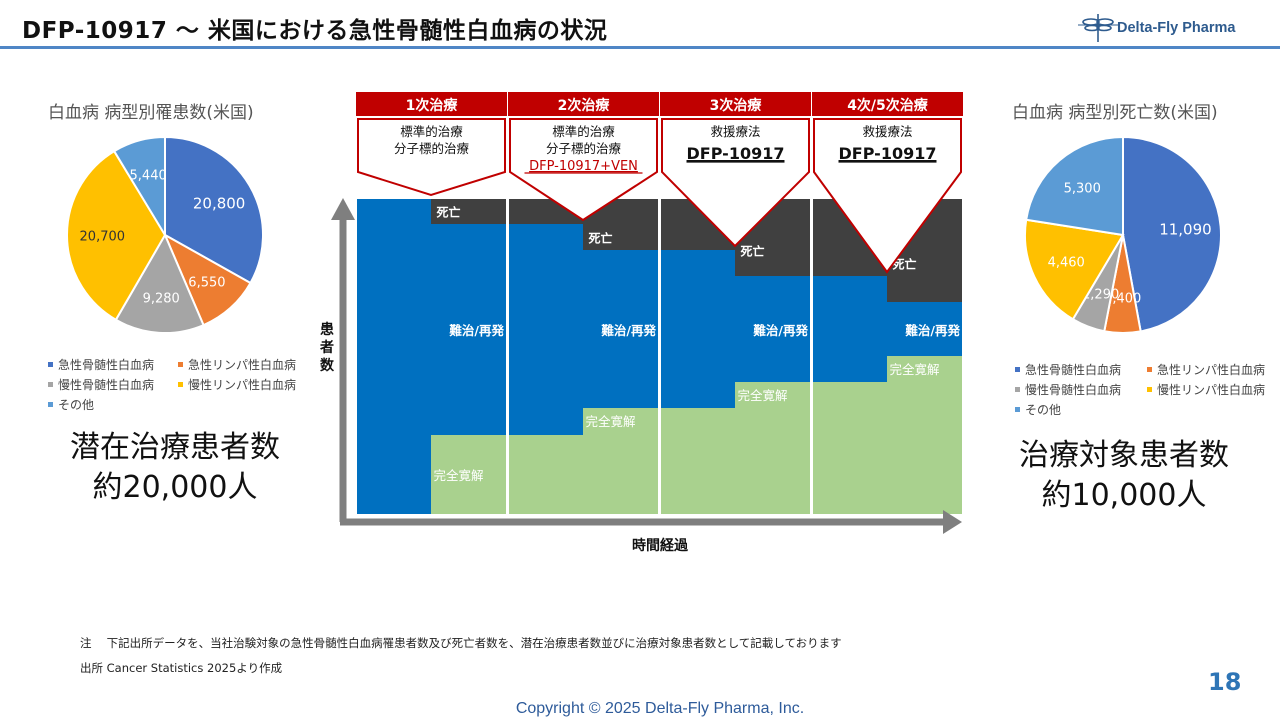 This screenshot has height=720, width=1280. What do you see at coordinates (175, 487) in the screenshot?
I see `left-callout-value: 約20,000人` at bounding box center [175, 487].